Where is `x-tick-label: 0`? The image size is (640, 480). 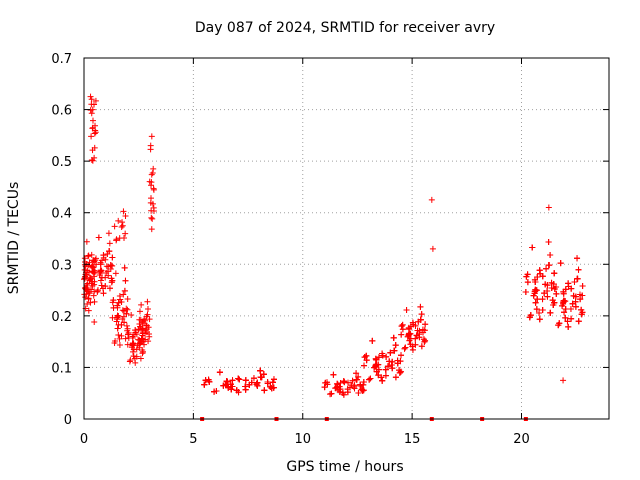
x-tick-label: 0 is located at coordinates (84, 439).